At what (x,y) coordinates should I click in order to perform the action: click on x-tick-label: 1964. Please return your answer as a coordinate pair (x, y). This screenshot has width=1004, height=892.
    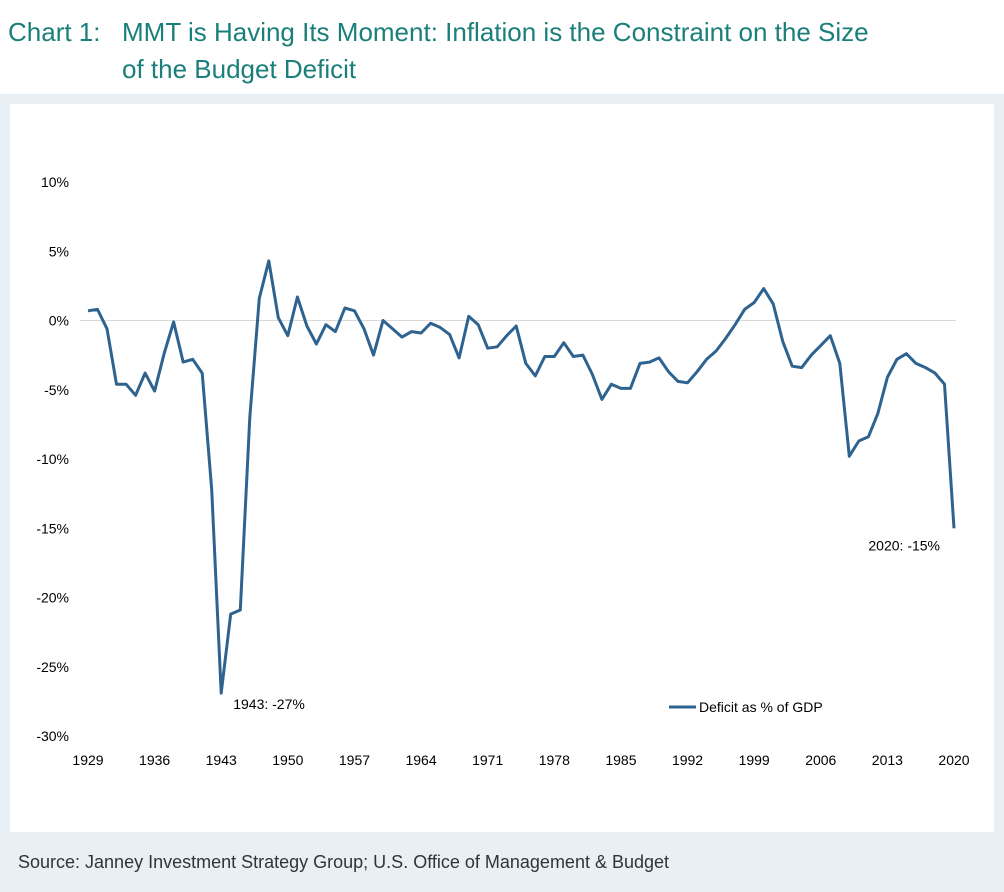
    Looking at the image, I should click on (420, 760).